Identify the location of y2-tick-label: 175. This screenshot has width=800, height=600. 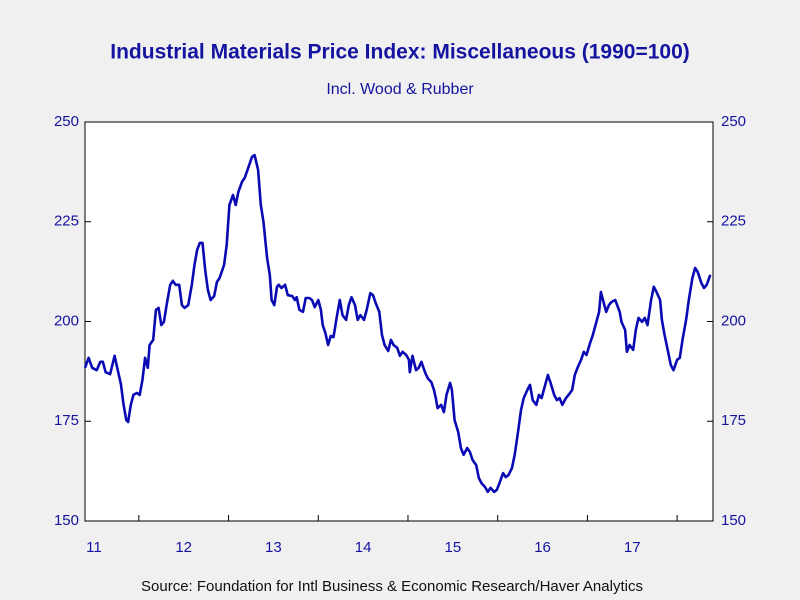
(733, 420).